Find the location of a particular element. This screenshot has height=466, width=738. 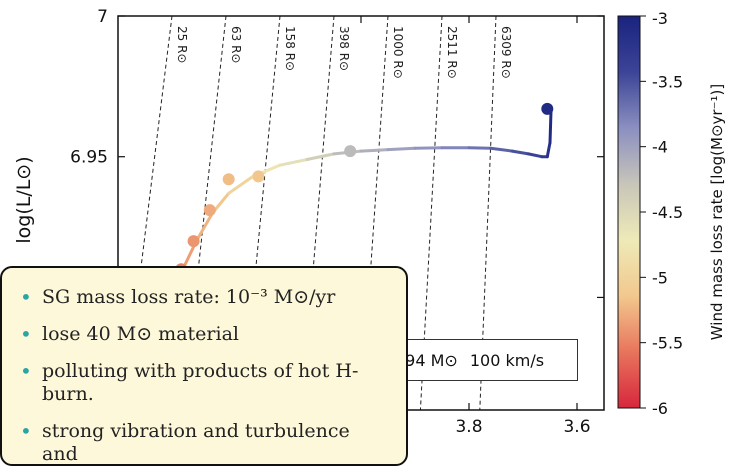

legend-mass: 294 M⊙ is located at coordinates (426, 360).